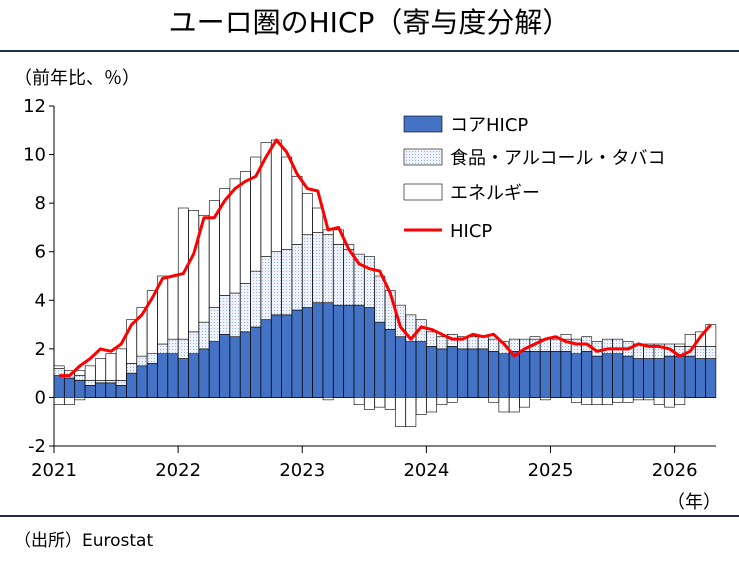 This screenshot has width=739, height=562. What do you see at coordinates (40, 252) in the screenshot?
I see `y-tick-label: 6` at bounding box center [40, 252].